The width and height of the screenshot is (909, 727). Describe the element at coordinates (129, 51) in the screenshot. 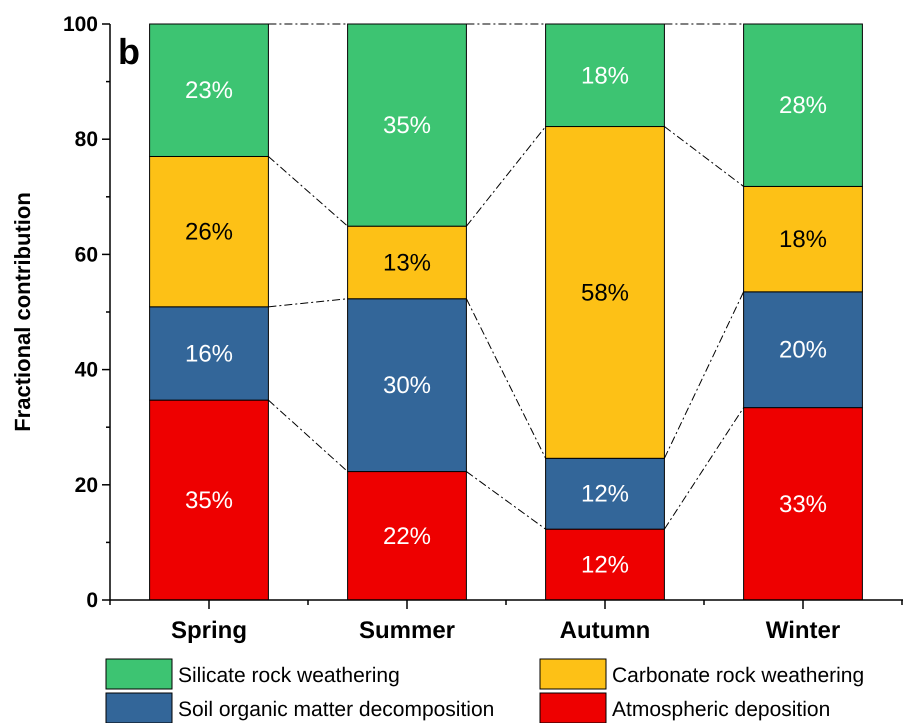

I see `annotation: b` at that location.